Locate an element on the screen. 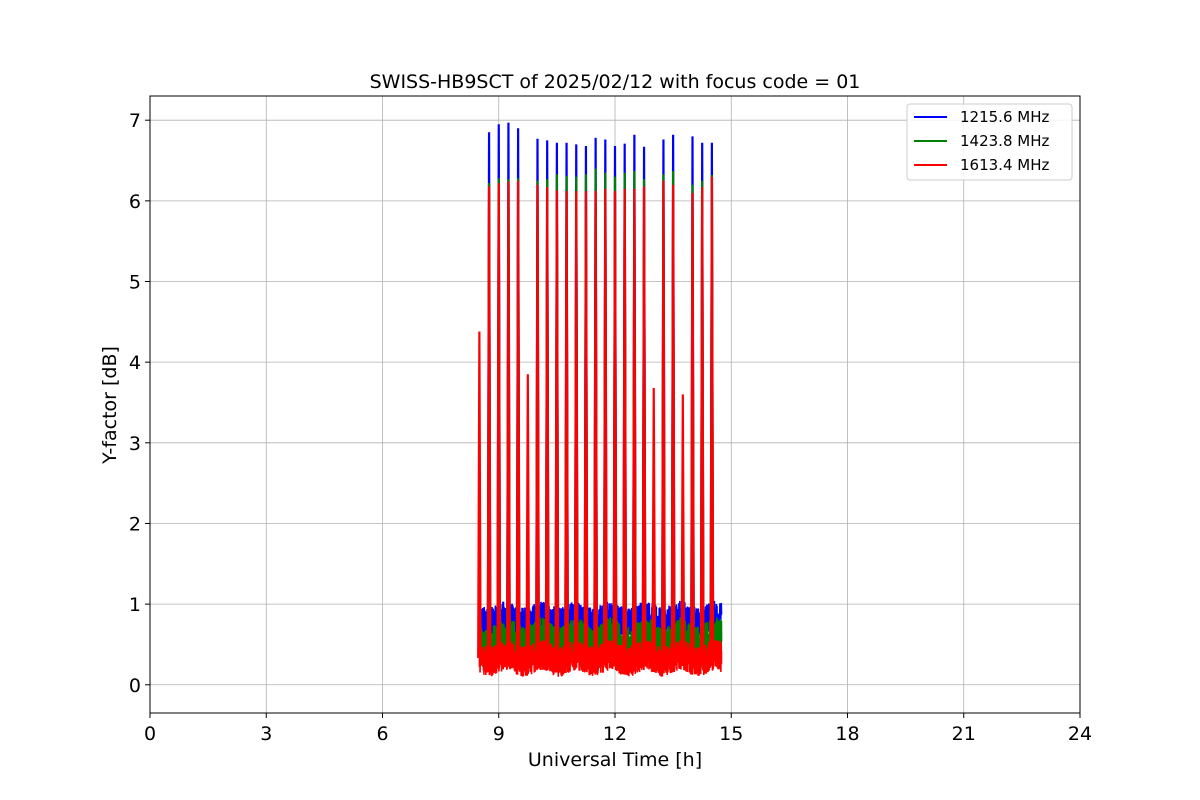 The image size is (1200, 800). y-tick-label: 4 is located at coordinates (135, 363).